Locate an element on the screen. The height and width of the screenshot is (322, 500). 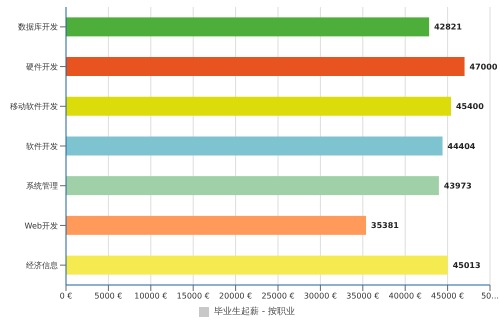
x-tick-label: 5000 € is located at coordinates (108, 296).